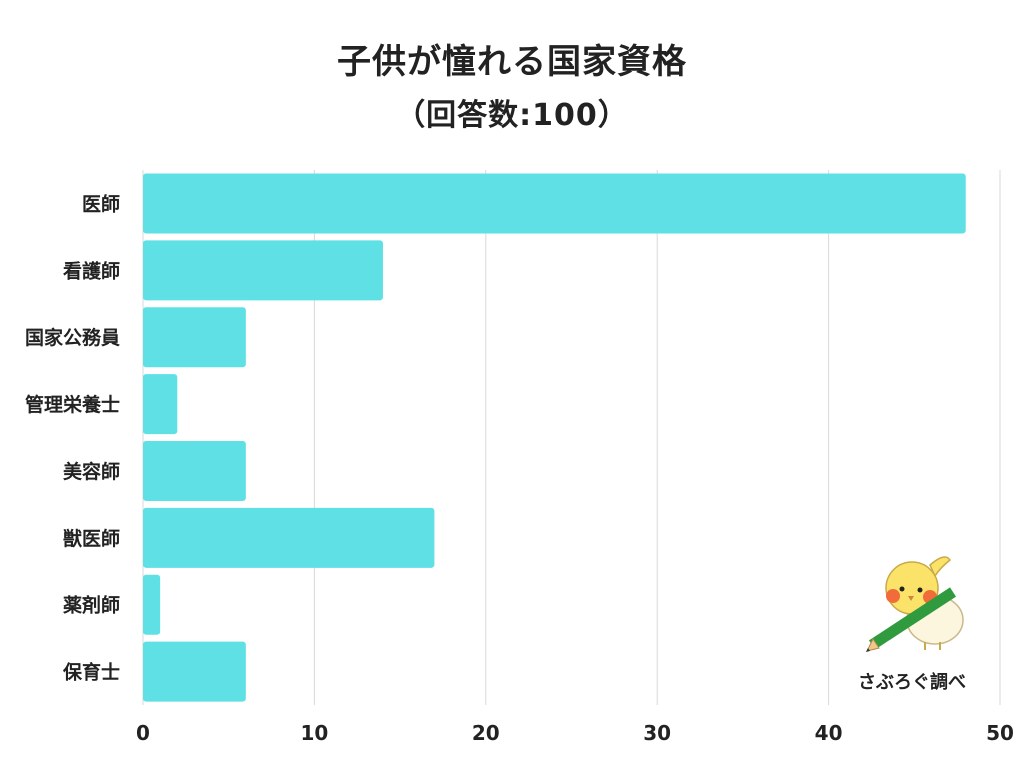  I want to click on x-tick-label: 20, so click(486, 733).